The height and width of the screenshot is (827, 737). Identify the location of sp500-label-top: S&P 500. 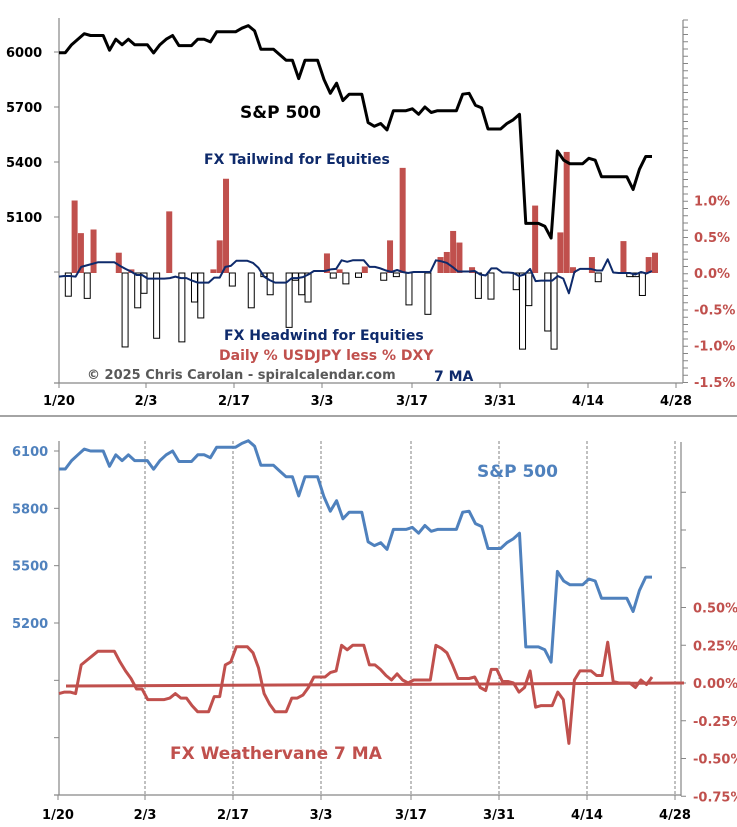
(280, 113).